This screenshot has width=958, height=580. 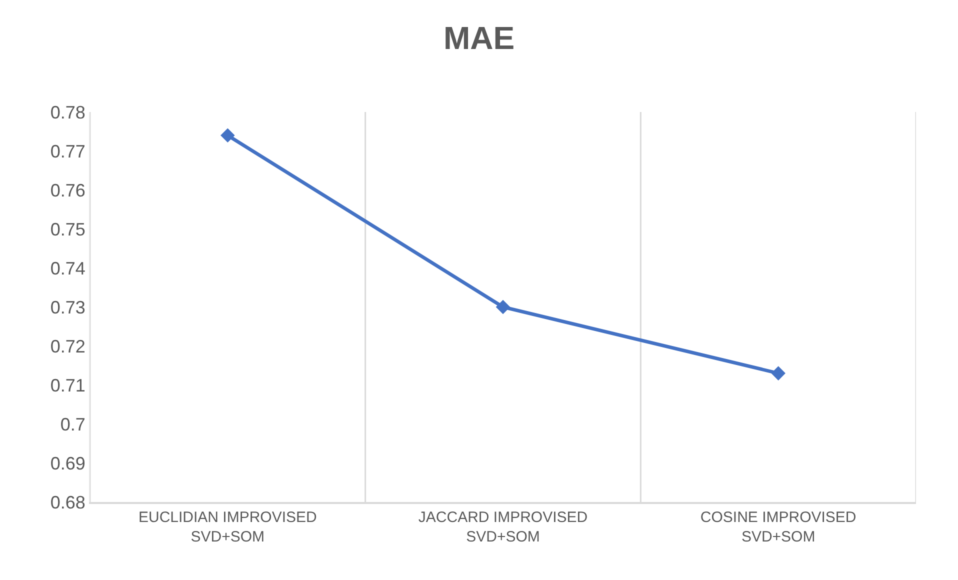 I want to click on y-tick-label: 0.71, so click(x=68, y=385).